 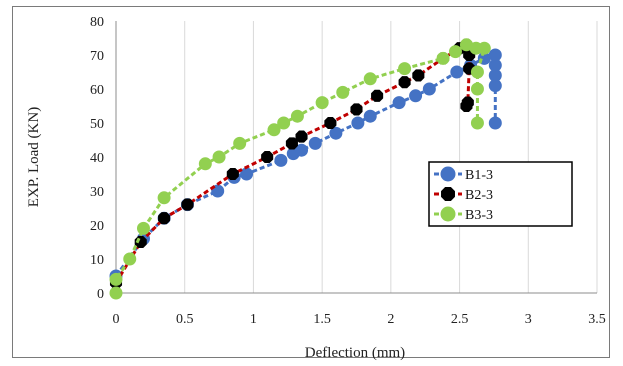 What do you see at coordinates (463, 174) in the screenshot?
I see `legend-item-B1-3: B1-3` at bounding box center [463, 174].